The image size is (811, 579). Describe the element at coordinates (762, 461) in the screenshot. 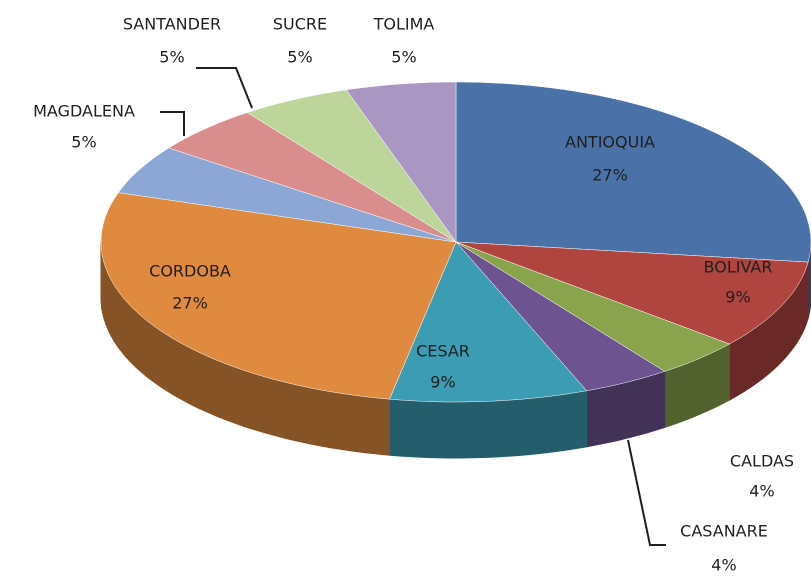

I see `slice-label: CALDAS` at that location.